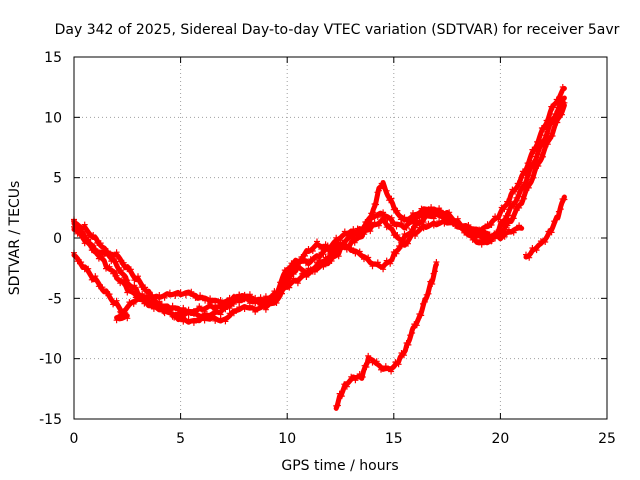  What do you see at coordinates (15, 238) in the screenshot?
I see `y-axis-label: SDTVAR / TECUs` at bounding box center [15, 238].